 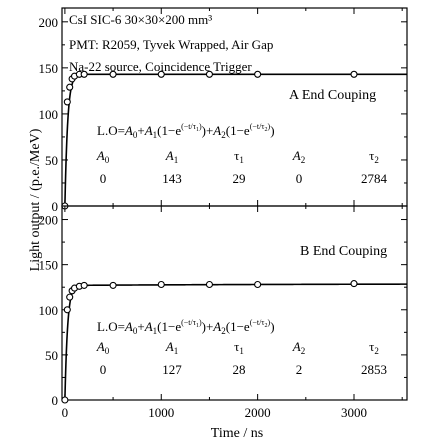 I want to click on header-line-3: Na-22 source, Coincidence Trigger, so click(x=160, y=66).